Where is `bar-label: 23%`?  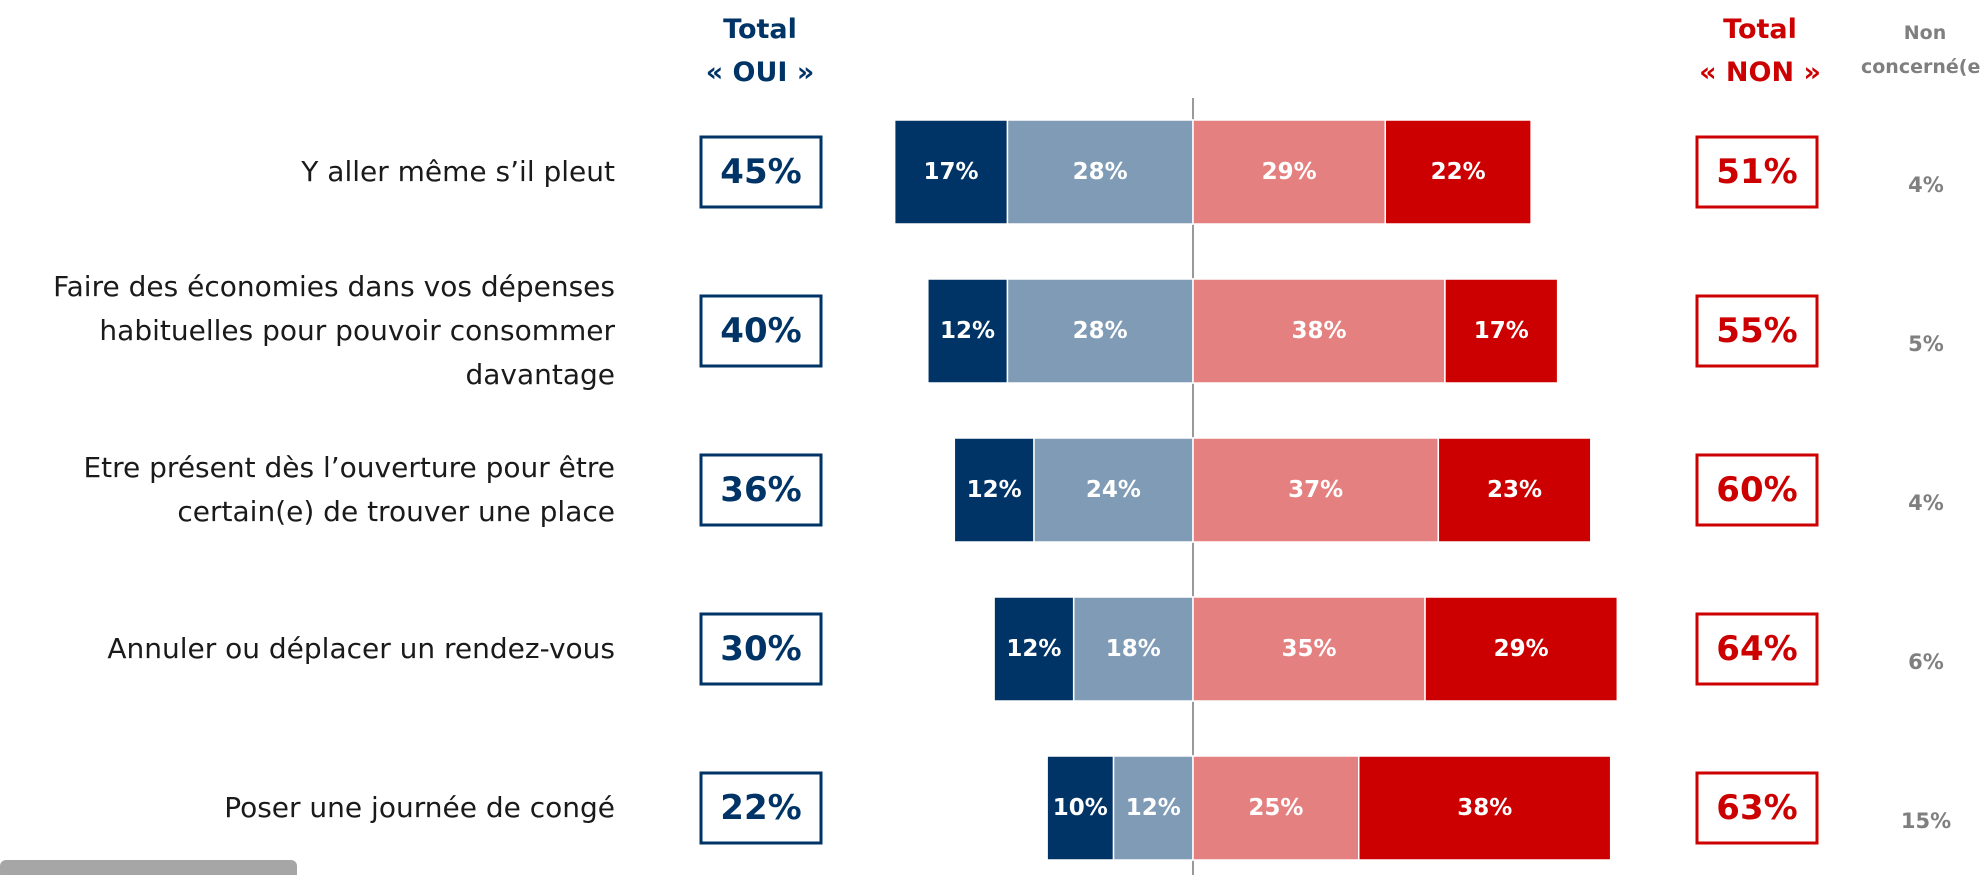
bar-label: 23% is located at coordinates (1514, 490).